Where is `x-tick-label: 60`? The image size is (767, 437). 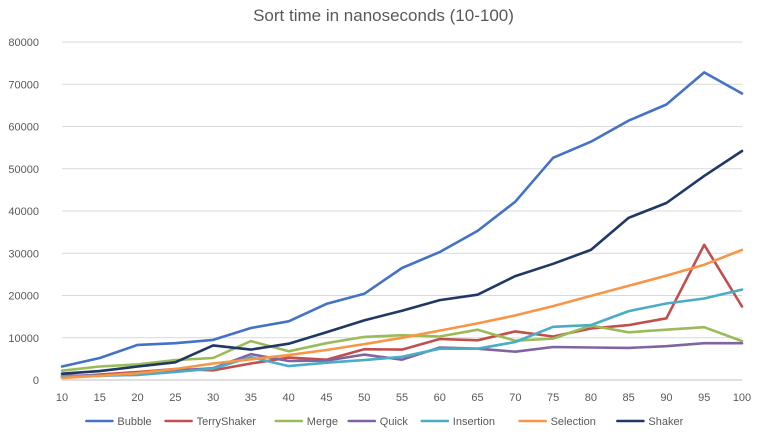
x-tick-label: 60 is located at coordinates (440, 398).